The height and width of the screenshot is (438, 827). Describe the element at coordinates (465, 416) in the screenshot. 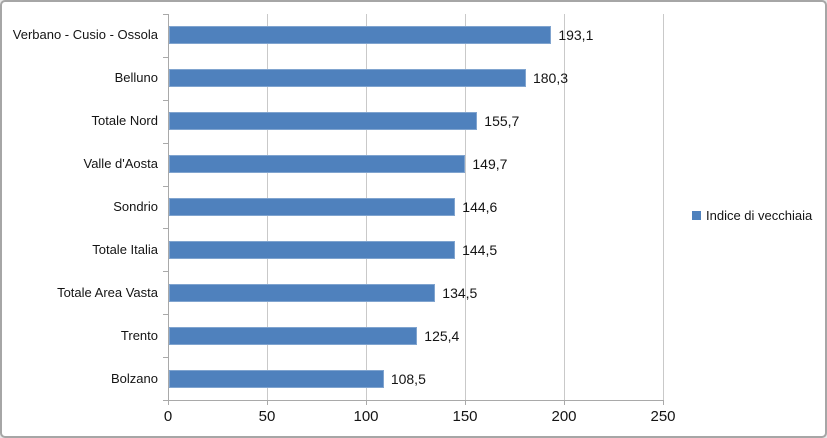

I see `x-axis-tick-label: 150` at that location.